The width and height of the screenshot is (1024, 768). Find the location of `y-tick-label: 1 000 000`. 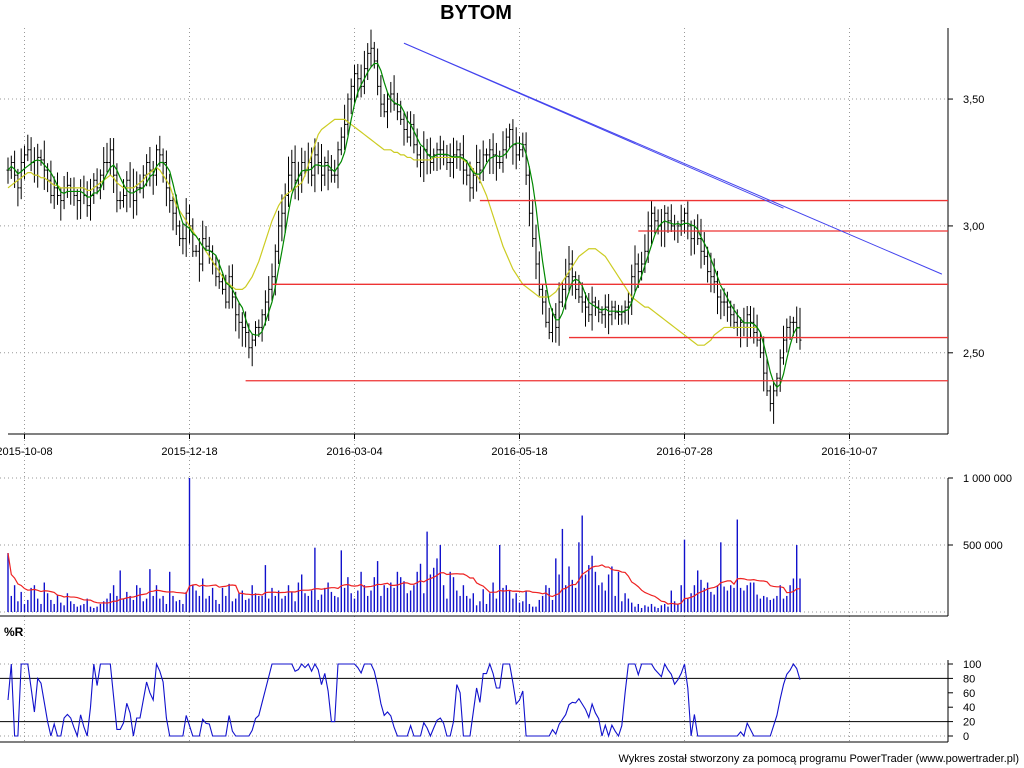

y-tick-label: 1 000 000 is located at coordinates (987, 479).